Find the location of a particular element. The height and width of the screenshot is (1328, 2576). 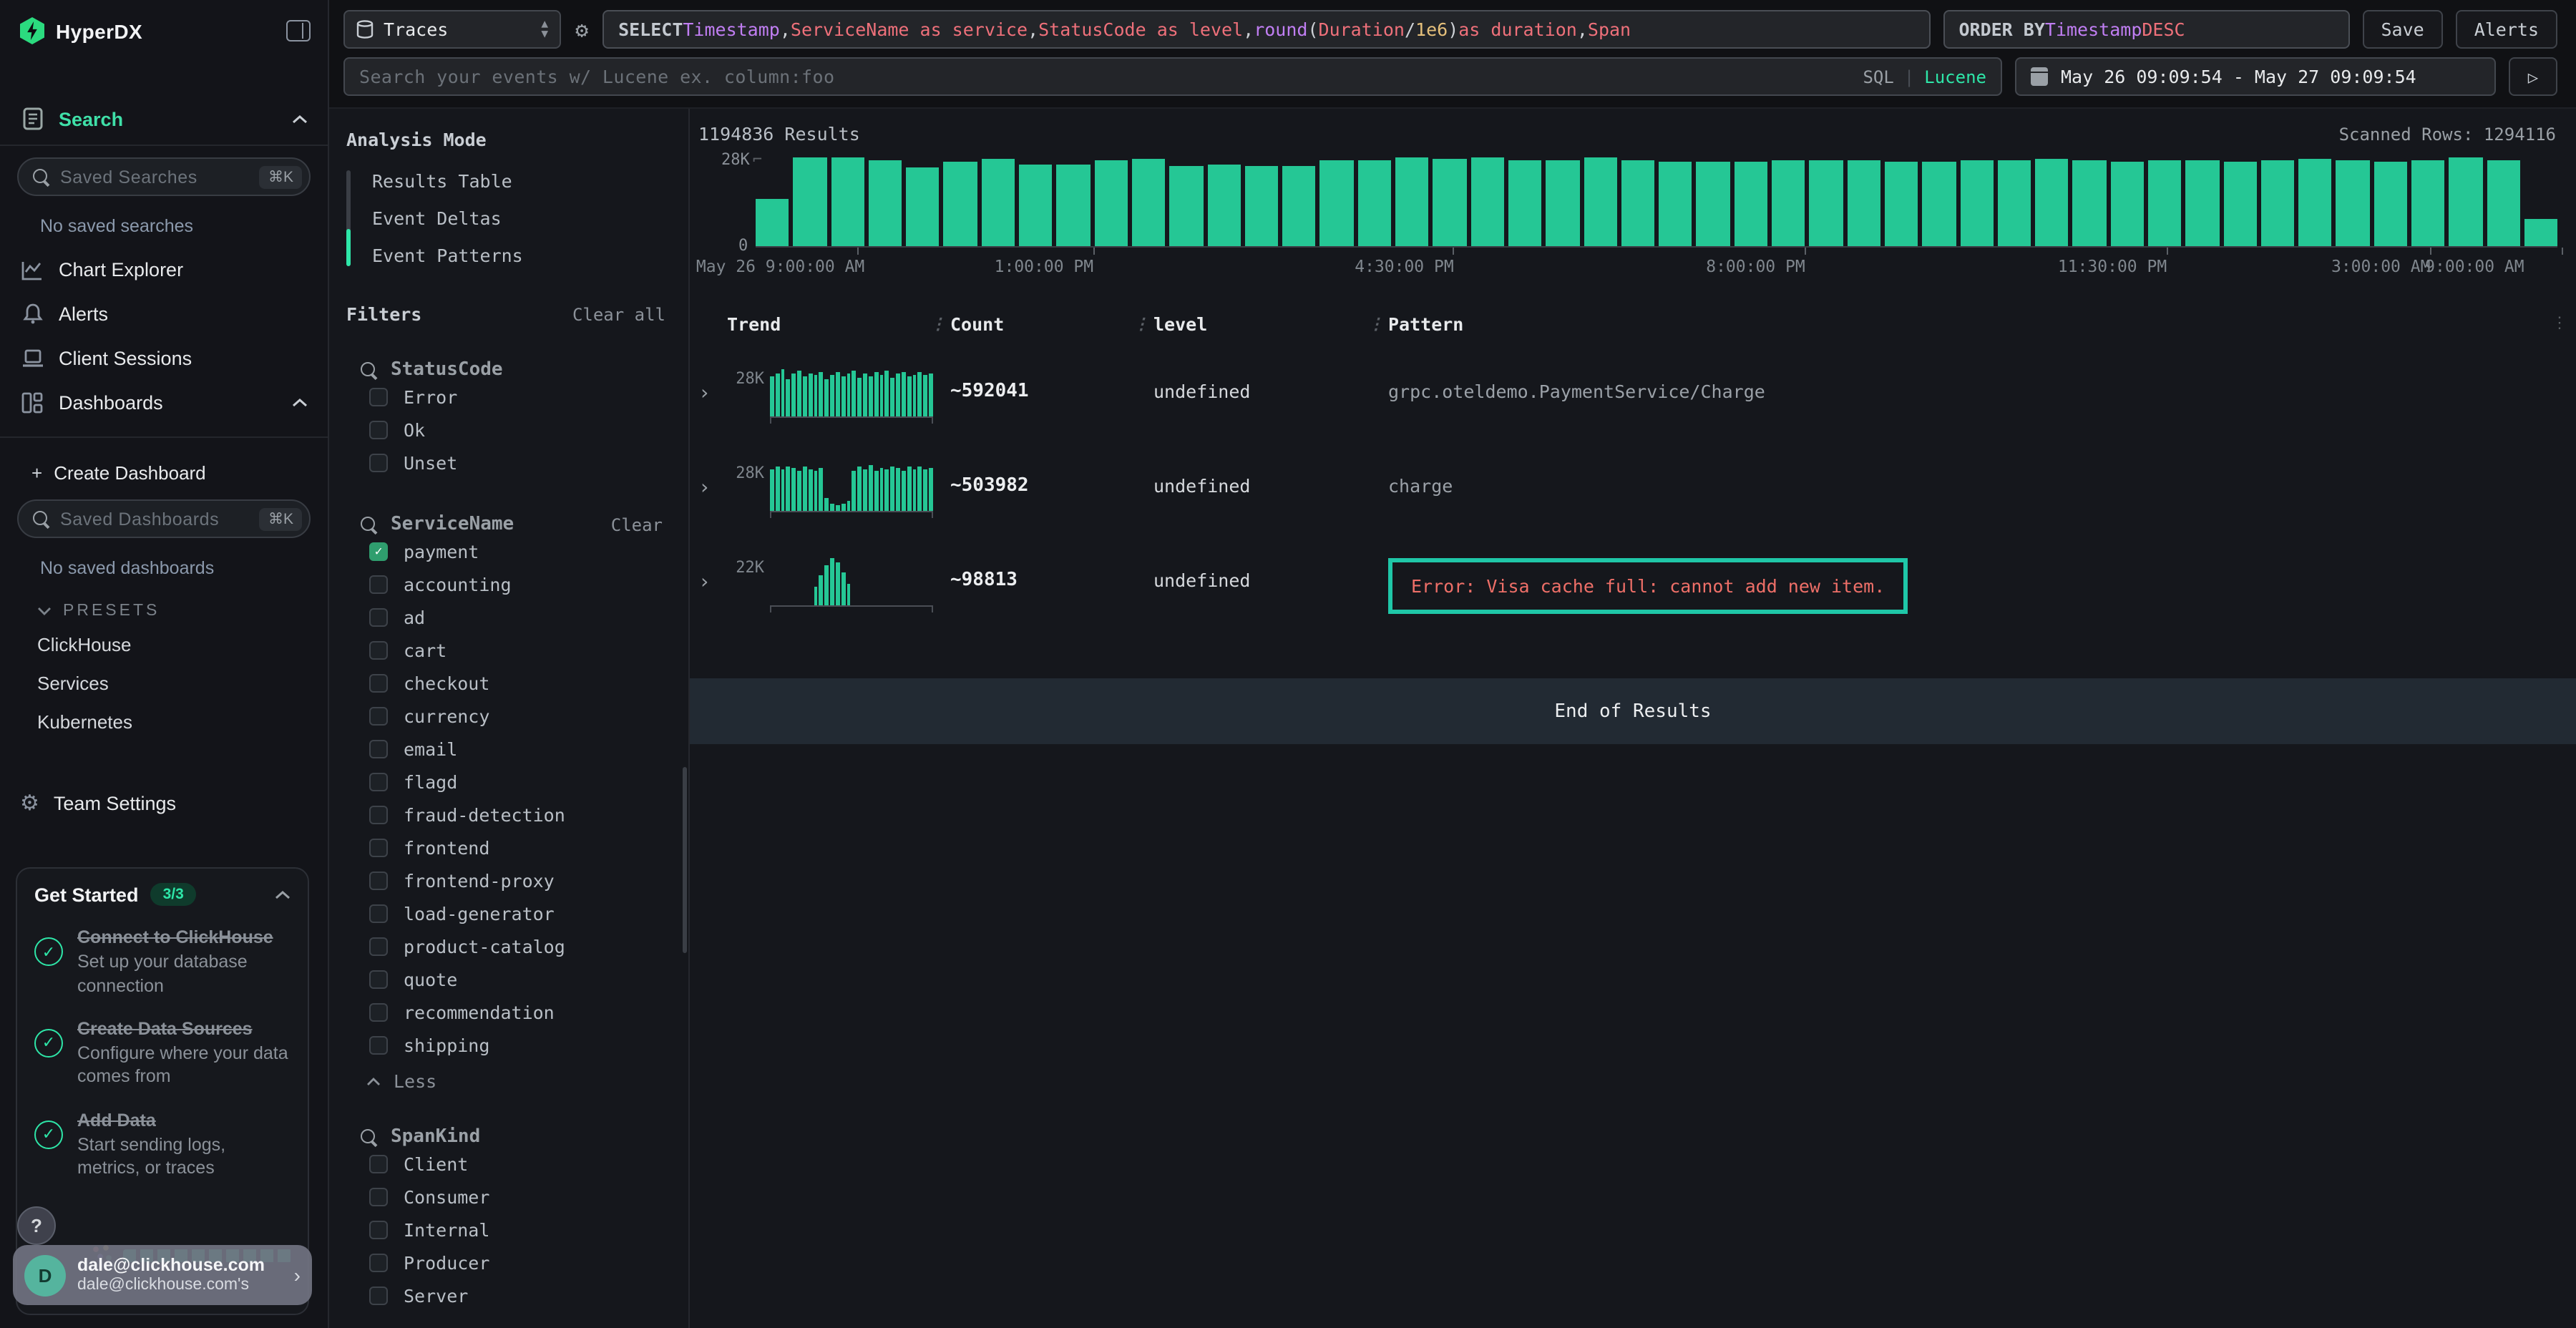

show-less-toggle: Less is located at coordinates (511, 1077).